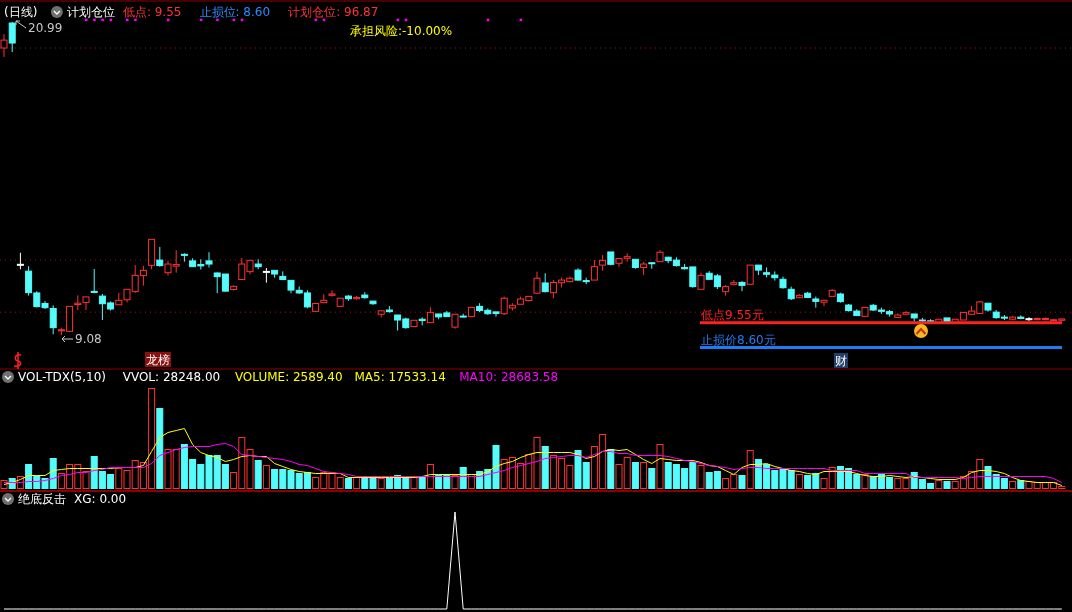  What do you see at coordinates (90, 12) in the screenshot?
I see `text: 计划仓位` at bounding box center [90, 12].